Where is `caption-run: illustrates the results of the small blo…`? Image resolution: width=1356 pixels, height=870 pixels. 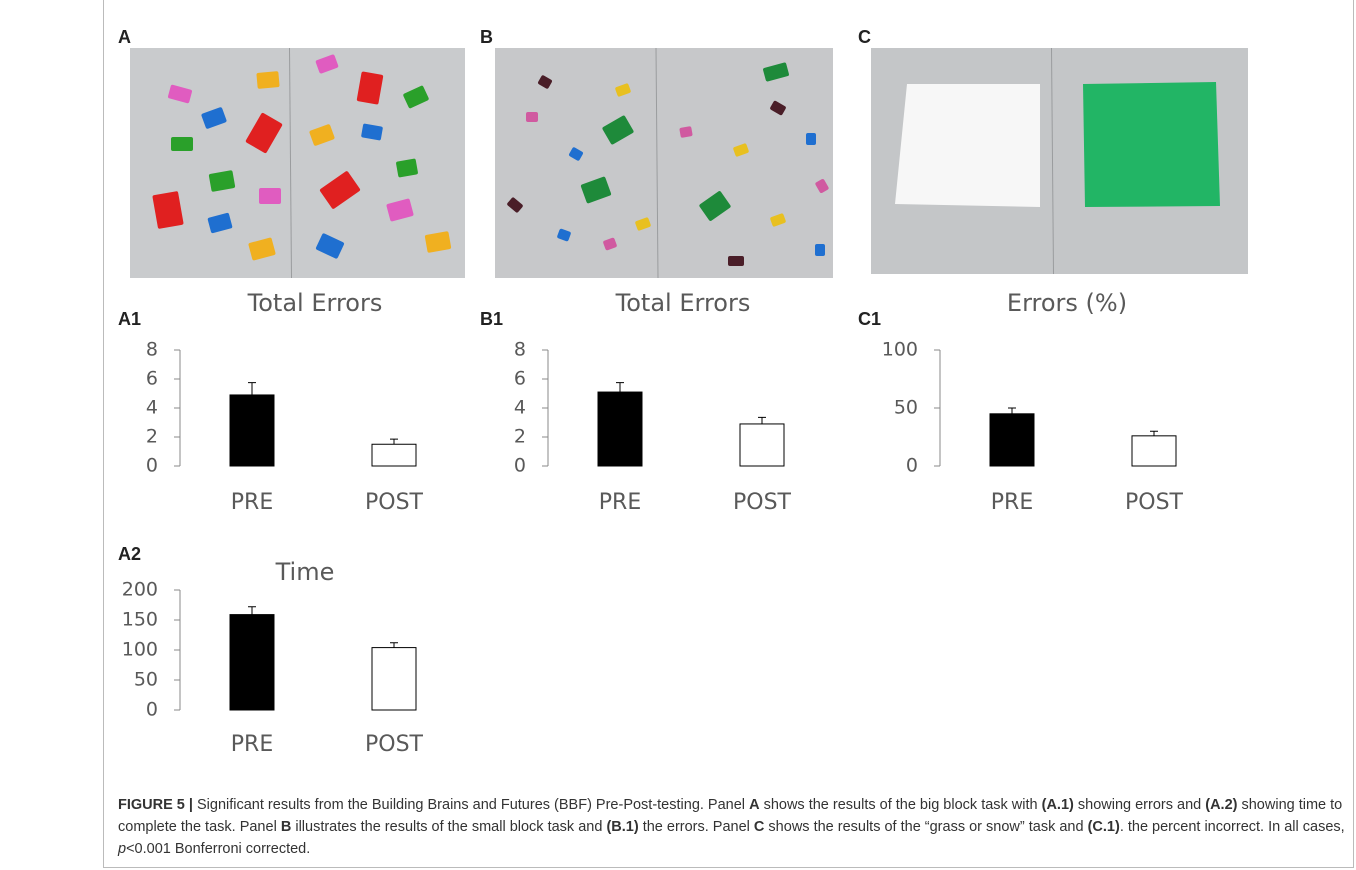 caption-run: illustrates the results of the small blo… is located at coordinates (449, 827).